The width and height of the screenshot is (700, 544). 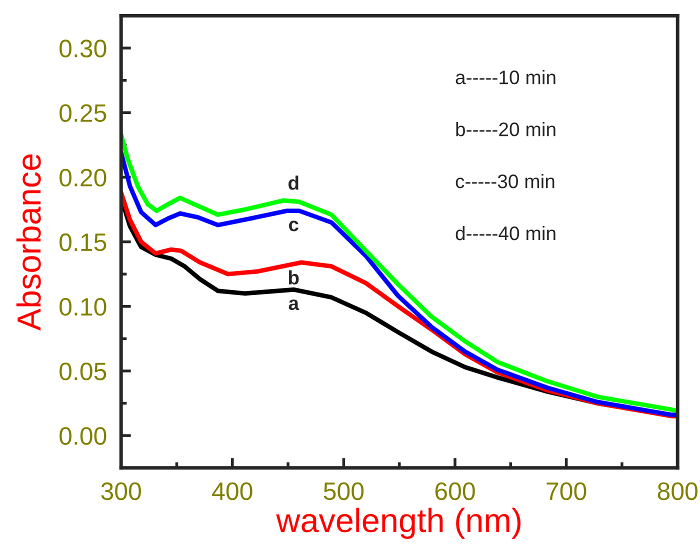 I want to click on y-tick-label: 0.30, so click(x=83, y=49).